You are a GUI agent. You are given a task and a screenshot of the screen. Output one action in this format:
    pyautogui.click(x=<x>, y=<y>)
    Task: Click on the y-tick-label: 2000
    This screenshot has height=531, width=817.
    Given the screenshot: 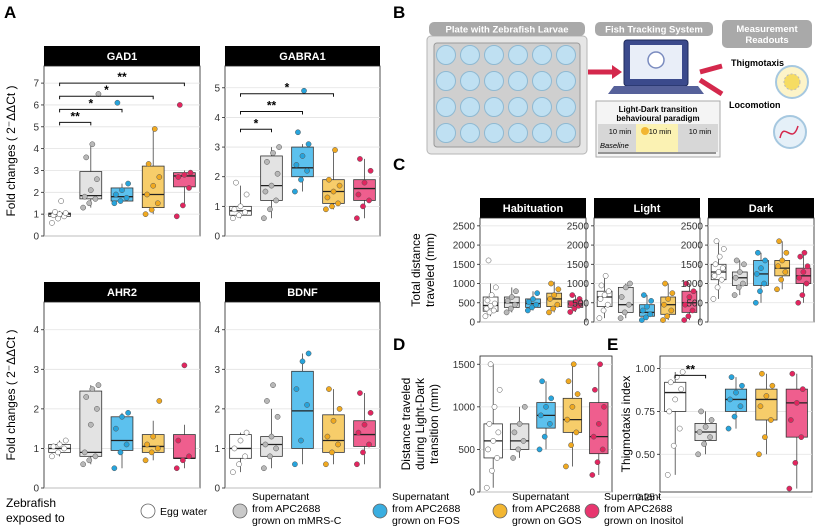 What is the action you would take?
    pyautogui.click(x=464, y=246)
    